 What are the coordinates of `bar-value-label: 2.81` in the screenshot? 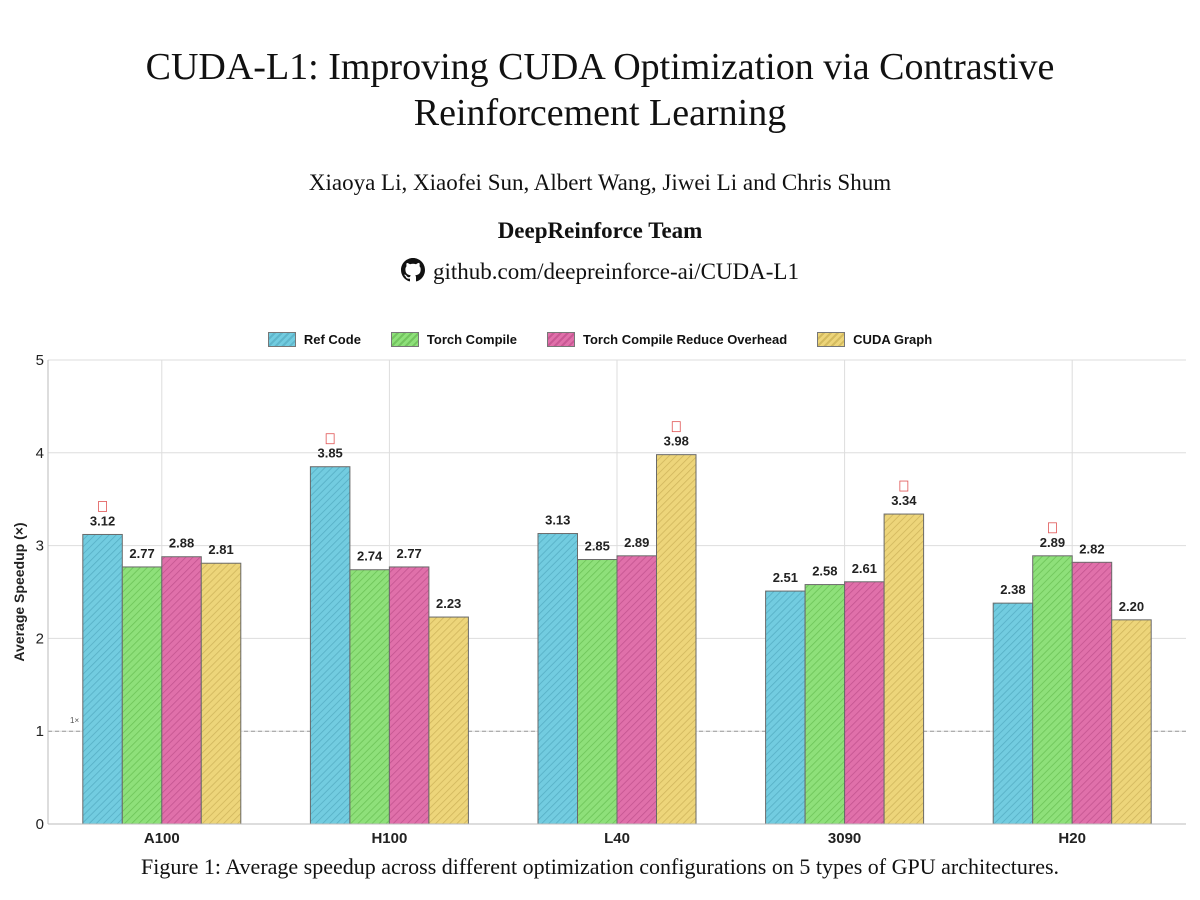 It's located at (220, 549).